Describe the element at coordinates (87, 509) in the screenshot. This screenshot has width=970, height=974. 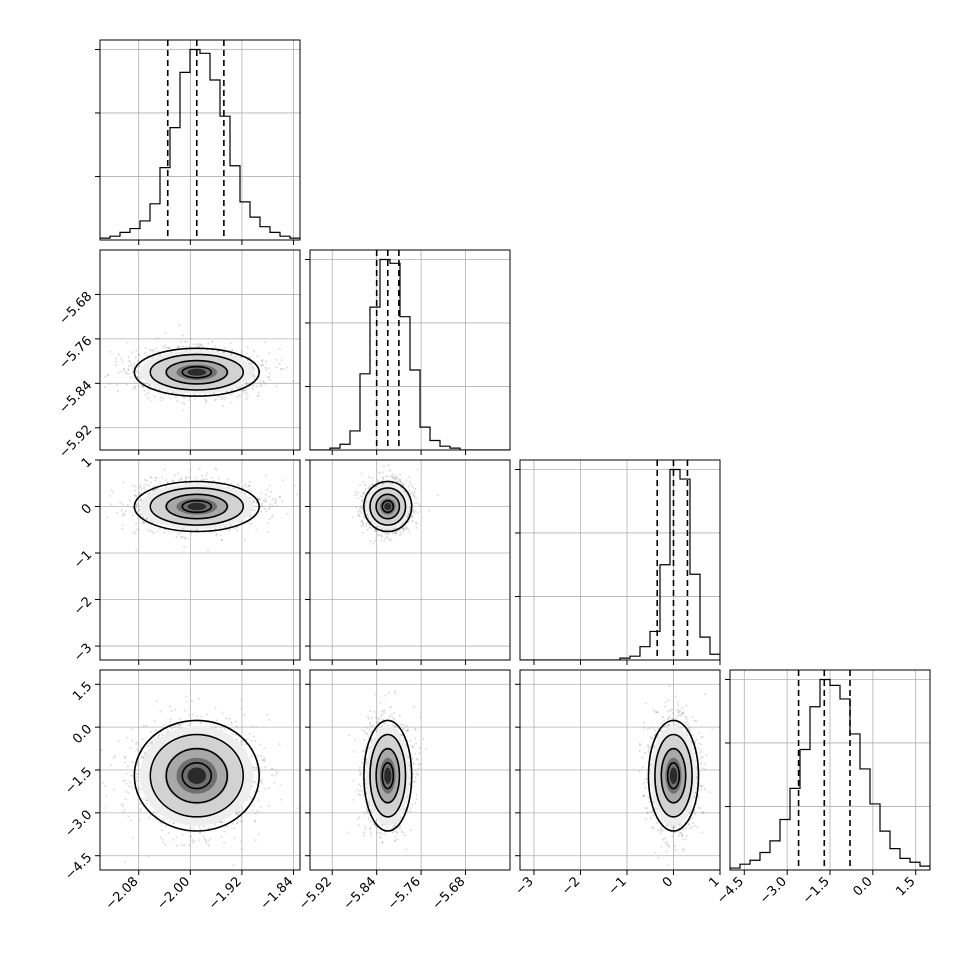
I see `y-tick-label-p2-3: 0` at that location.